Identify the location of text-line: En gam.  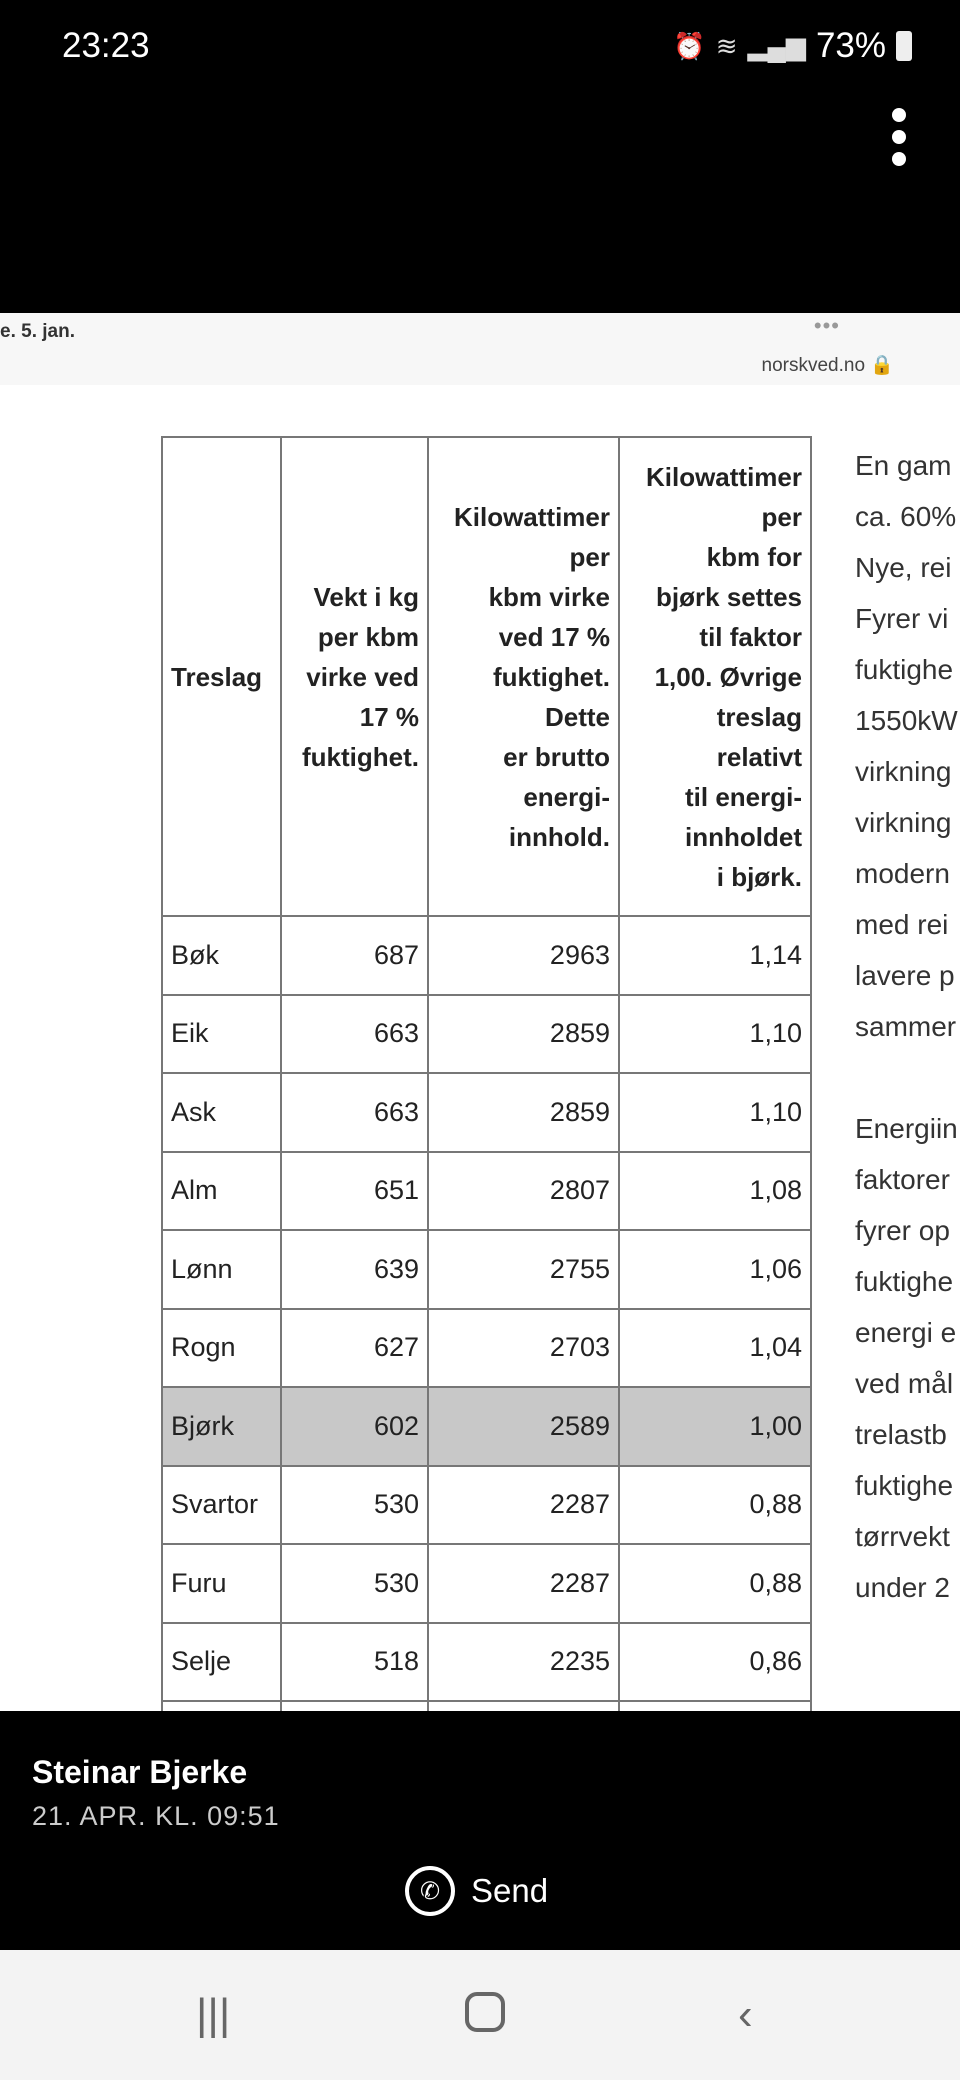
(903, 465).